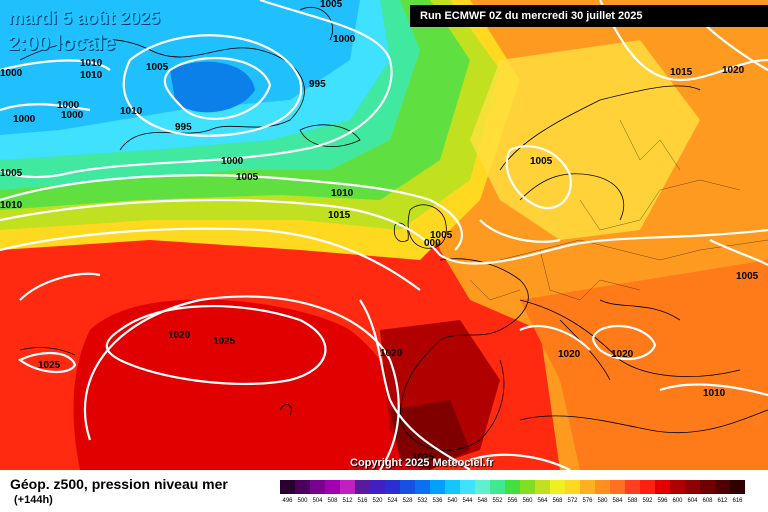 This screenshot has width=768, height=512. Describe the element at coordinates (62, 43) in the screenshot. I see `forecast-time: 2:00 locale` at that location.